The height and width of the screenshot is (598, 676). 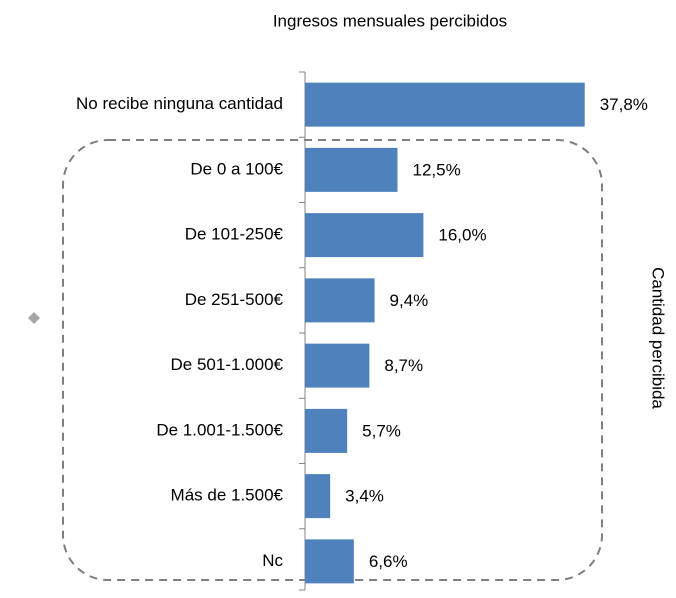 I want to click on y-tick-label: Más de 1.500€, so click(x=227, y=495).